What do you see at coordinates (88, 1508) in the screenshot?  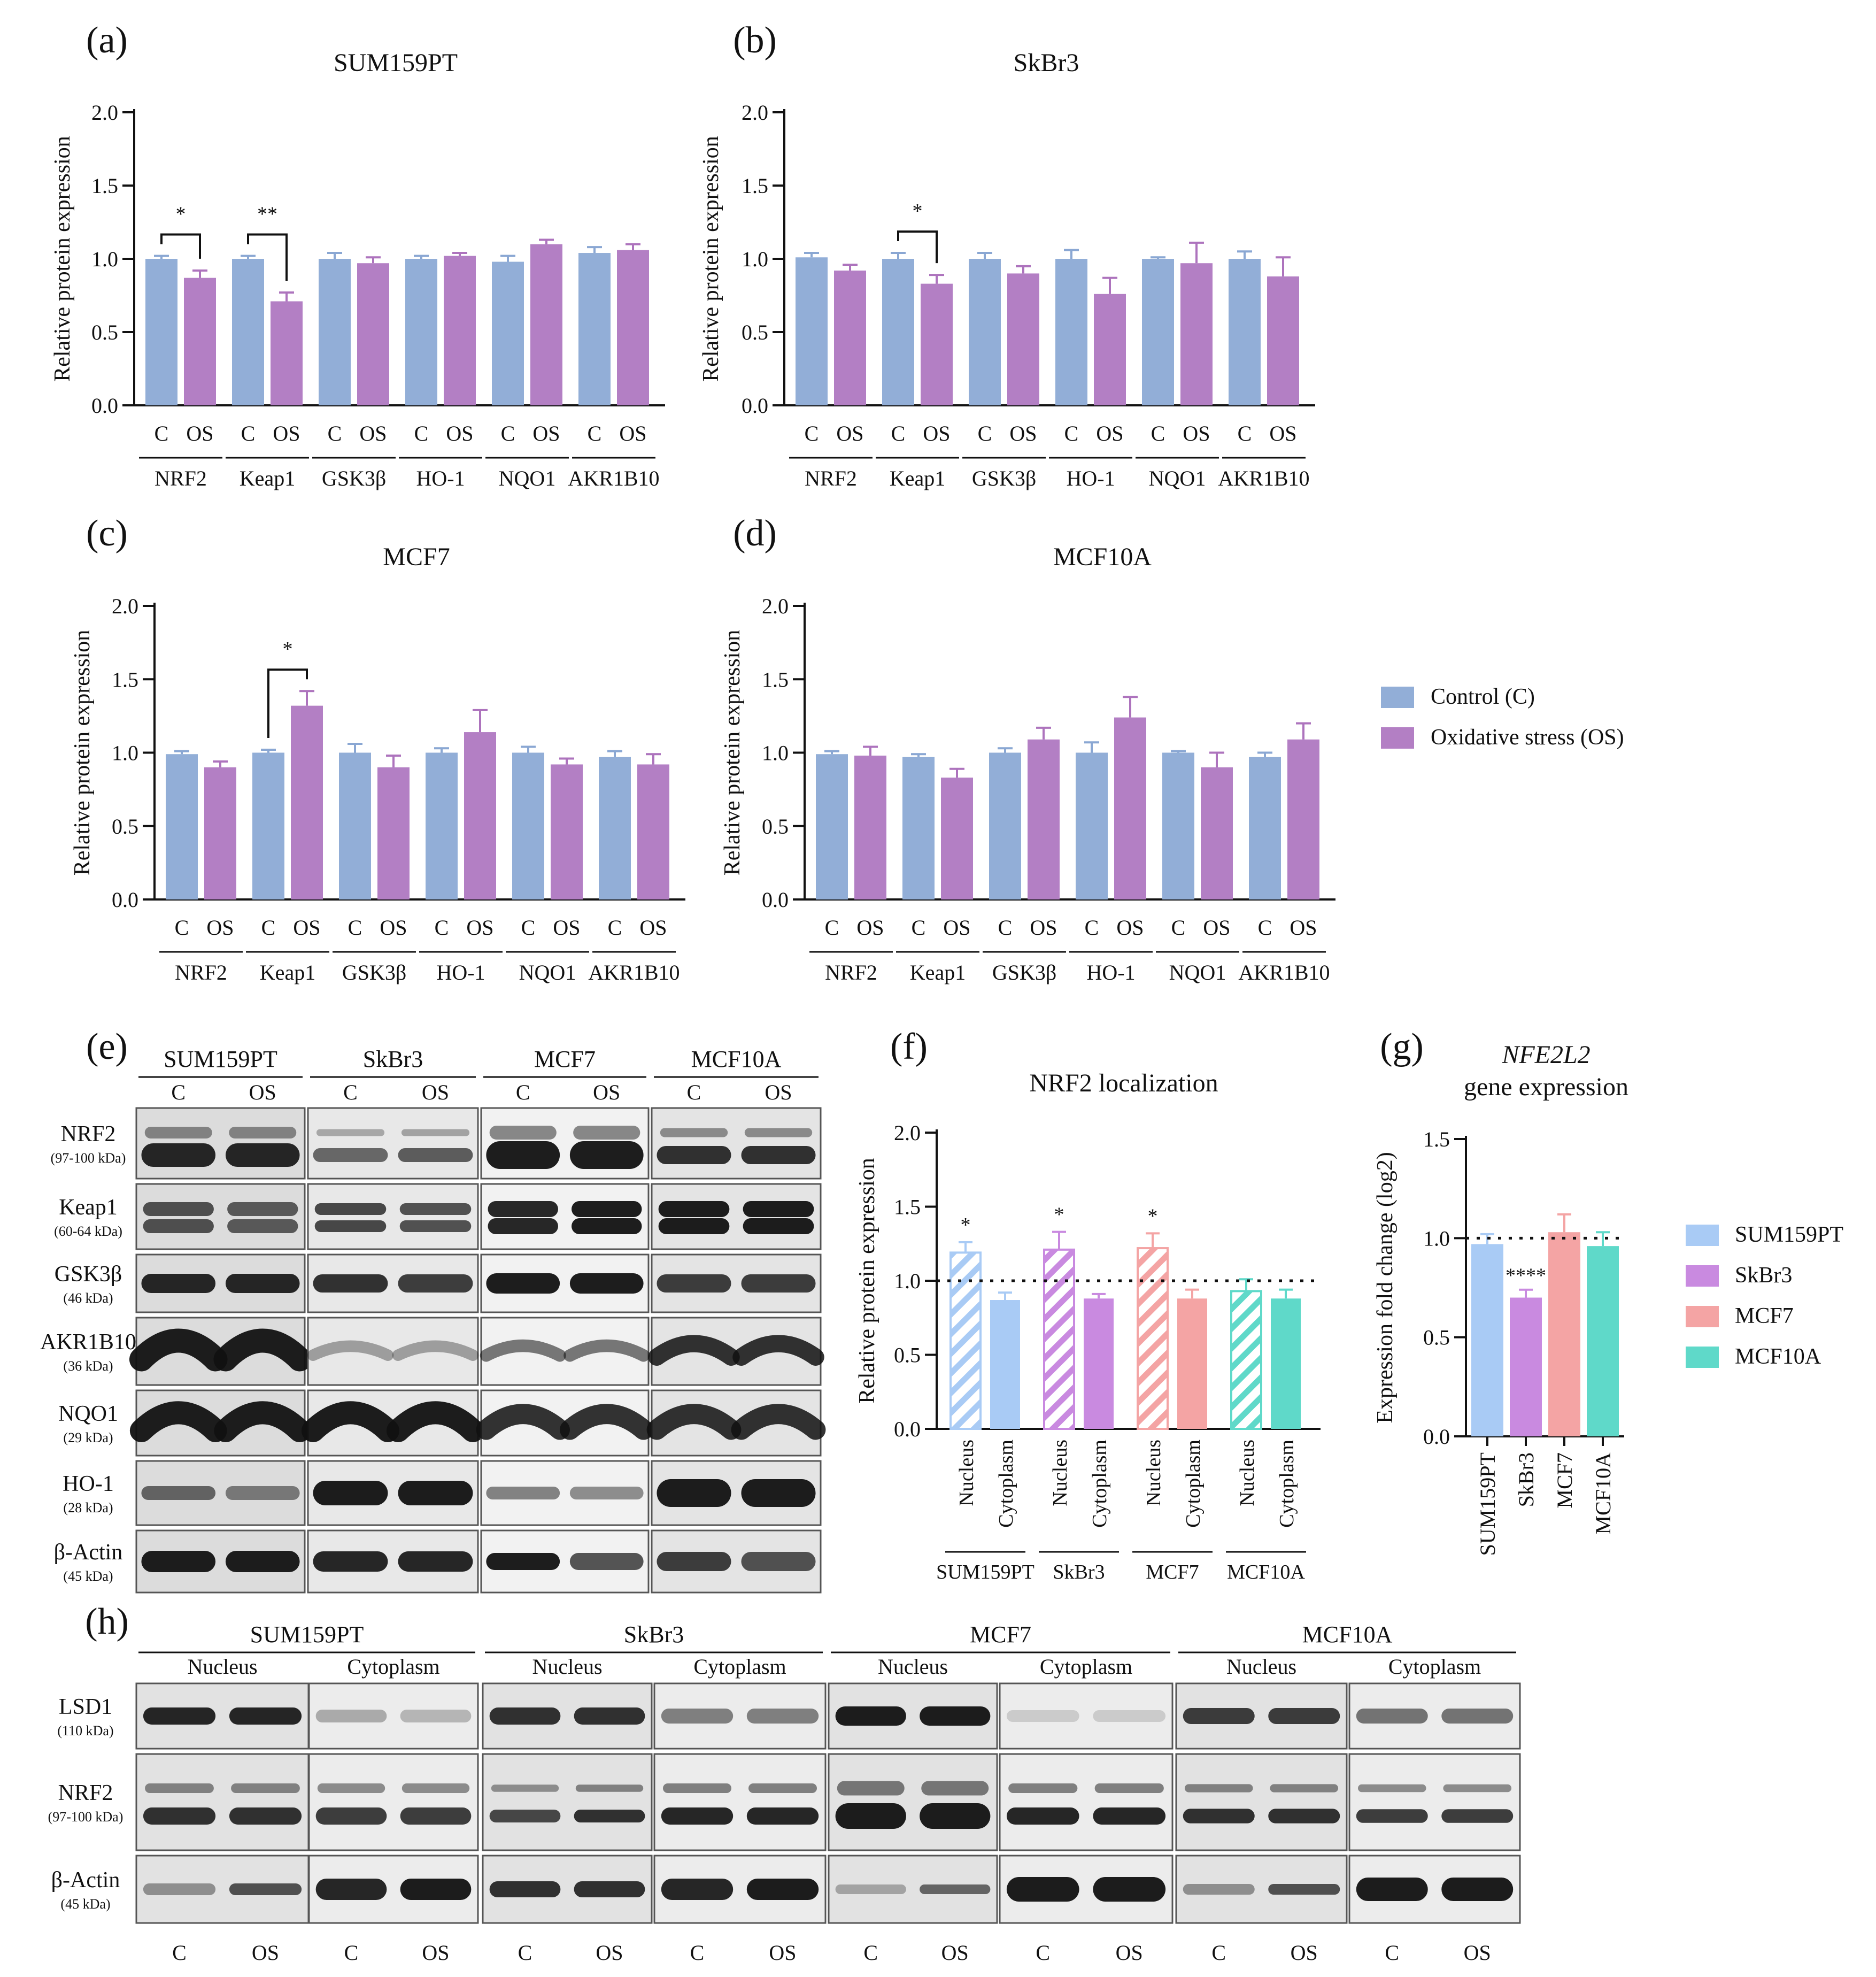 I see `blot-kda-label: (28 kDa)` at bounding box center [88, 1508].